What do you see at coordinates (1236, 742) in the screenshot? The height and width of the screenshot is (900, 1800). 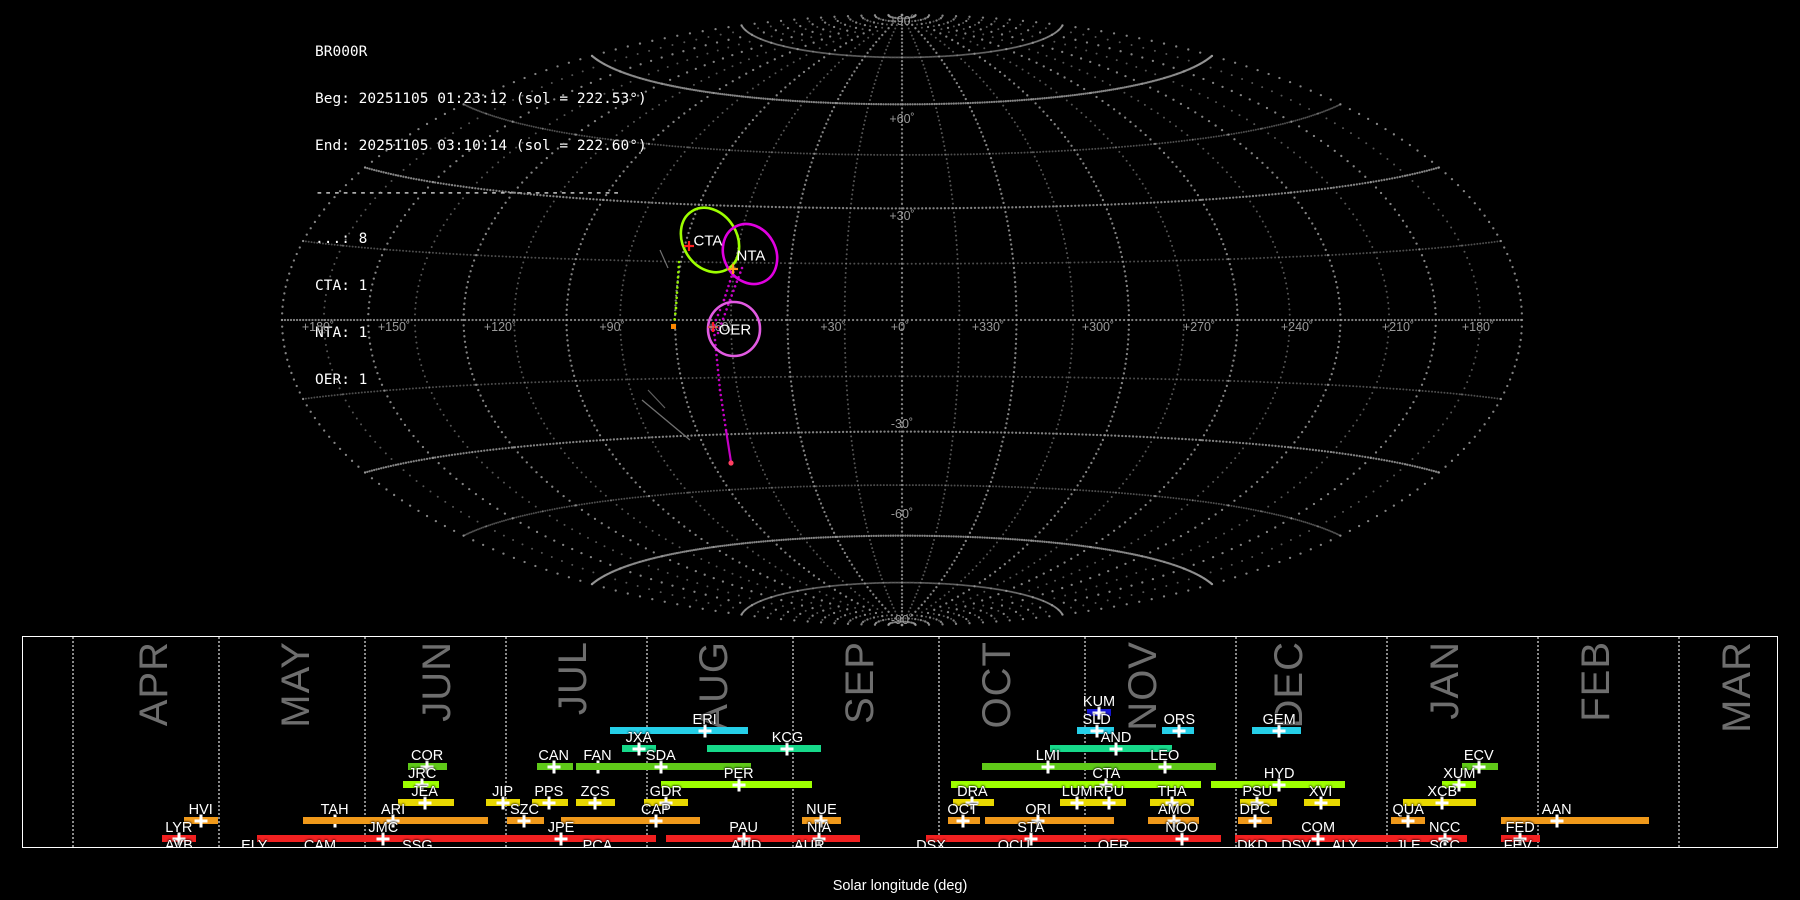 I see `month-separator-dec` at bounding box center [1236, 742].